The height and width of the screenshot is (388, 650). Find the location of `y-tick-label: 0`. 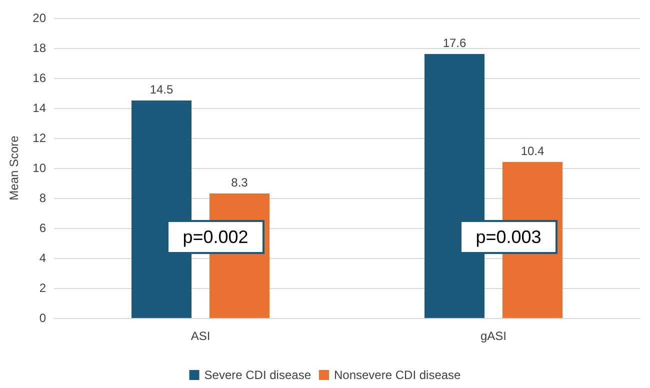

y-tick-label: 0 is located at coordinates (42, 318).